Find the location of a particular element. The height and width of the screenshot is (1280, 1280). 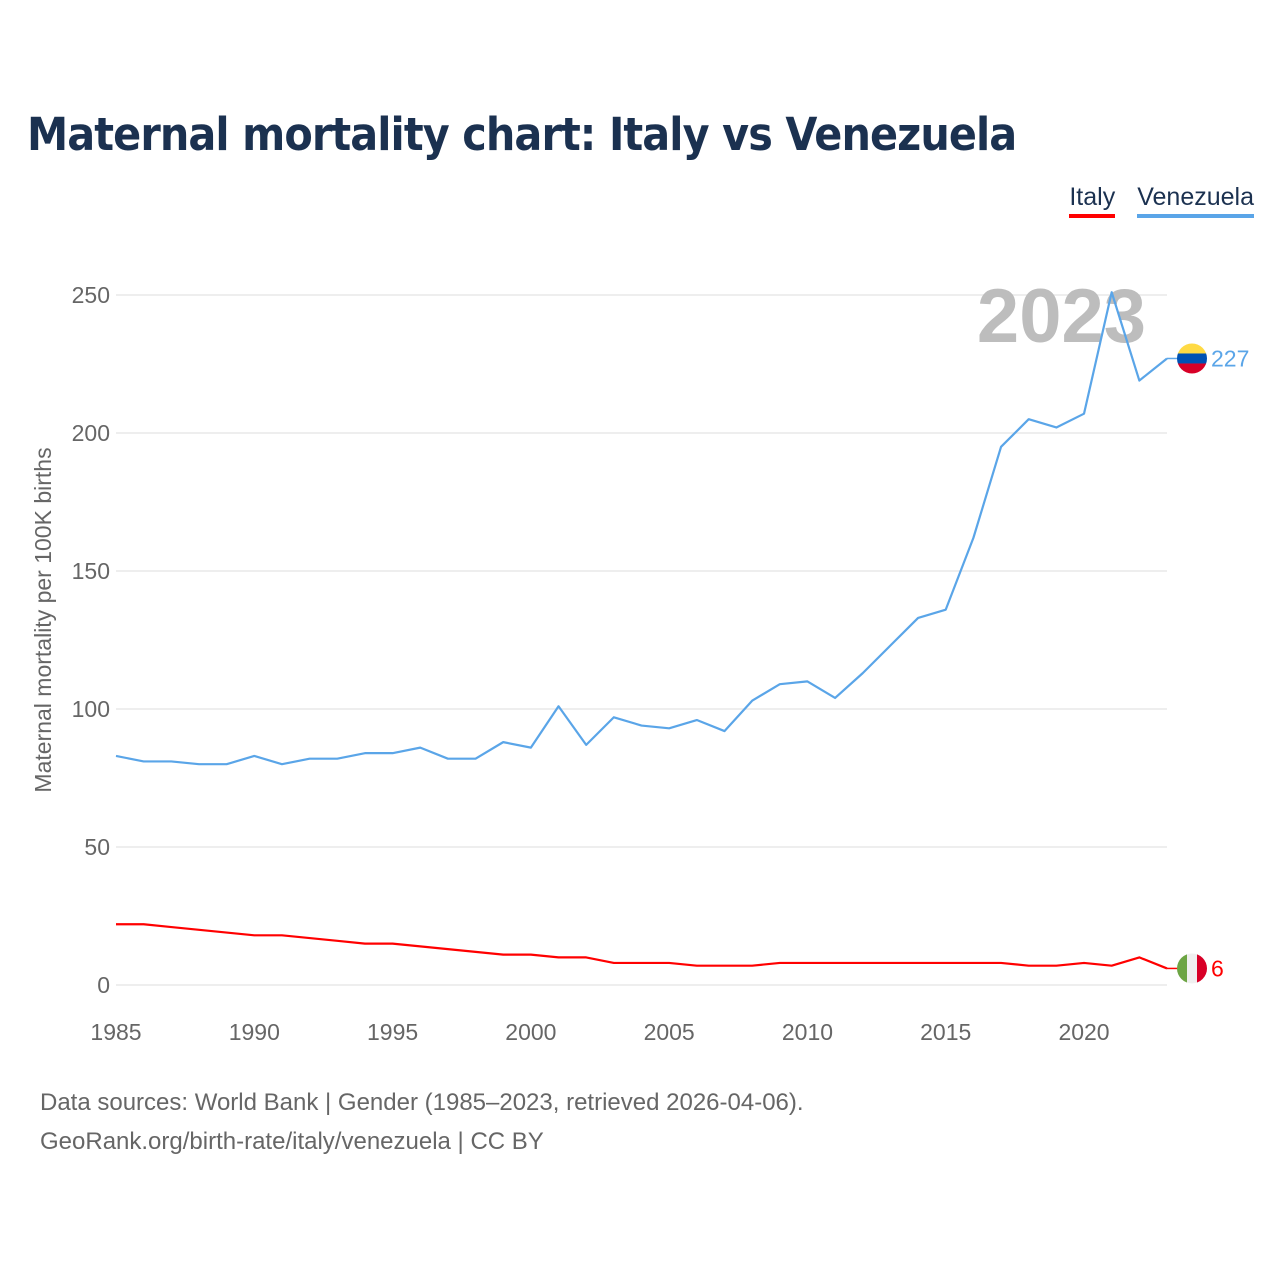

legend-item-venezuela: Venezuela is located at coordinates (1195, 200).